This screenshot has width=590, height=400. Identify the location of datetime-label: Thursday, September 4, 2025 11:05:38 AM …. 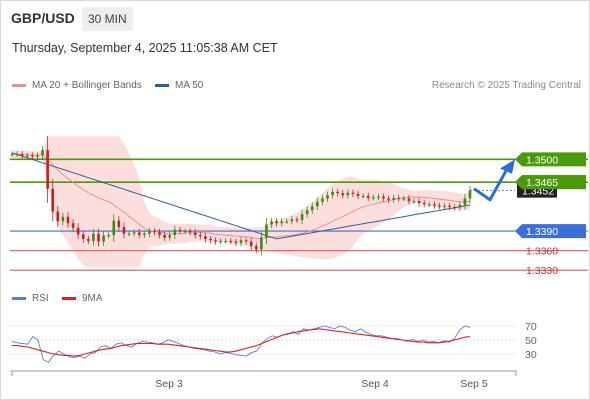
(145, 48).